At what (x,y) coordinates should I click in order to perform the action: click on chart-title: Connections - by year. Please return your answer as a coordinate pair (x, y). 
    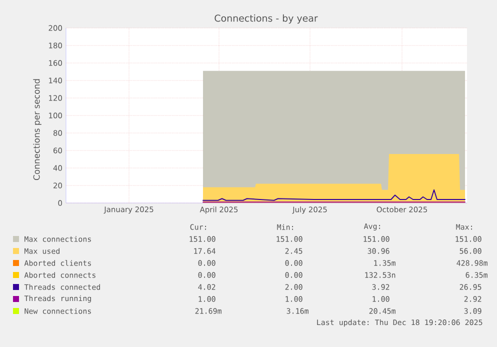
    Looking at the image, I should click on (266, 19).